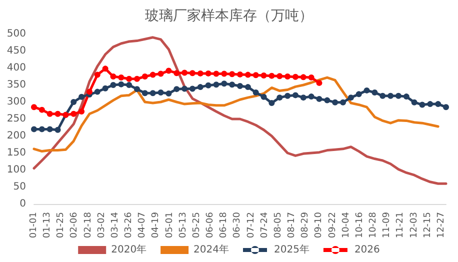  Describe the element at coordinates (333, 225) in the screenshot. I see `x-tick-label: 09-22` at that location.